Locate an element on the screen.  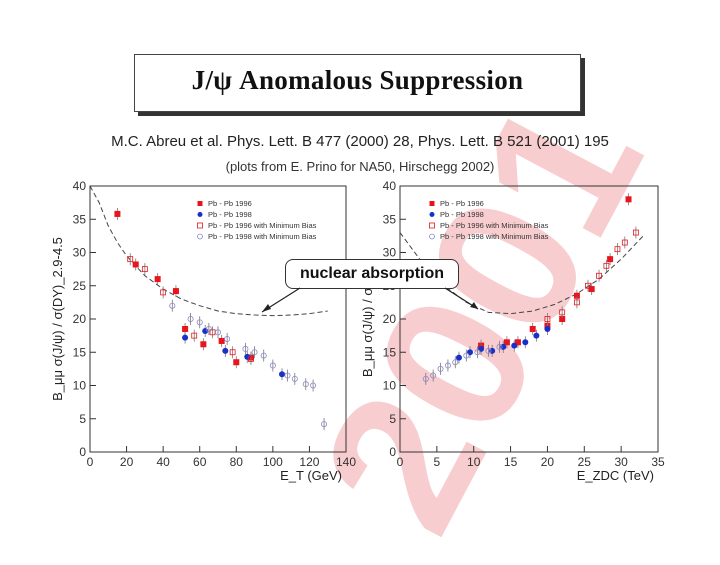
y-tick-label: 25 is located at coordinates (80, 286).